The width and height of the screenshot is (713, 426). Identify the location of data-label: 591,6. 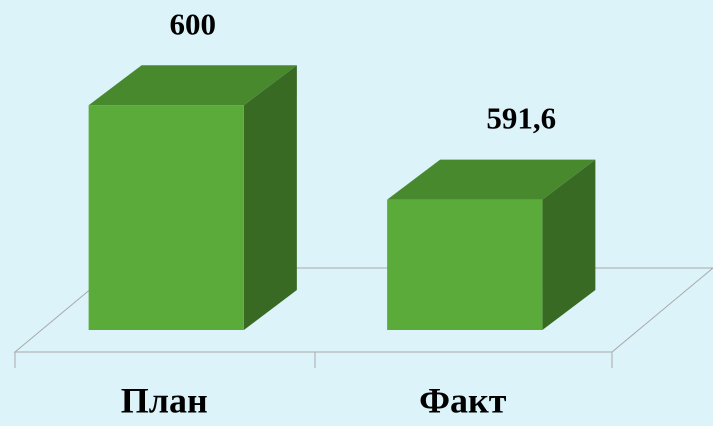
(521, 118).